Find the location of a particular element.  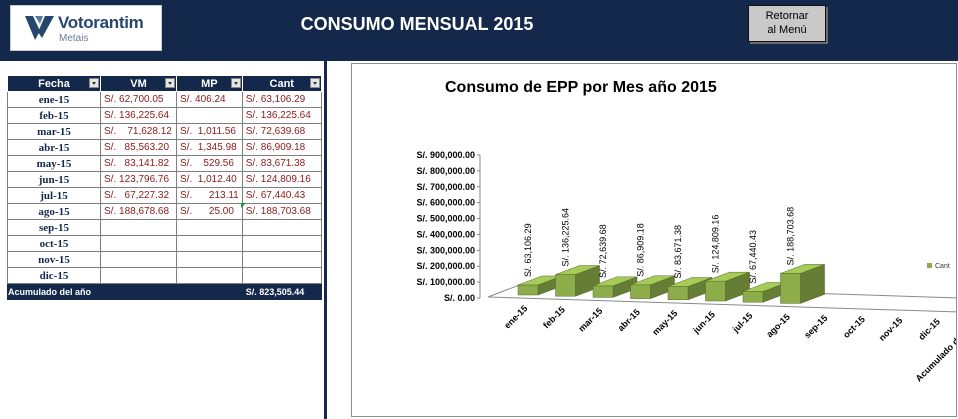

cell-fecha: mar-15 is located at coordinates (54, 131).